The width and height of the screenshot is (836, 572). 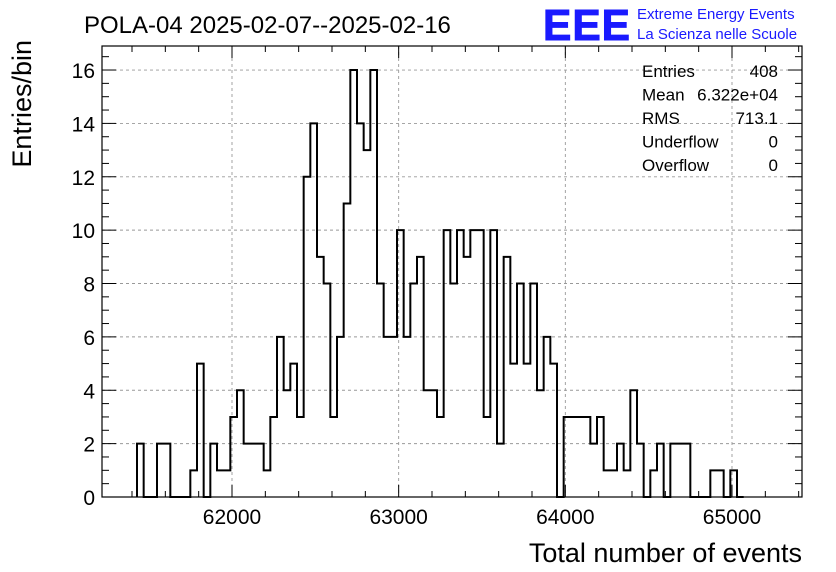 I want to click on eee-logo-line1: Extreme Energy Events, so click(x=716, y=14).